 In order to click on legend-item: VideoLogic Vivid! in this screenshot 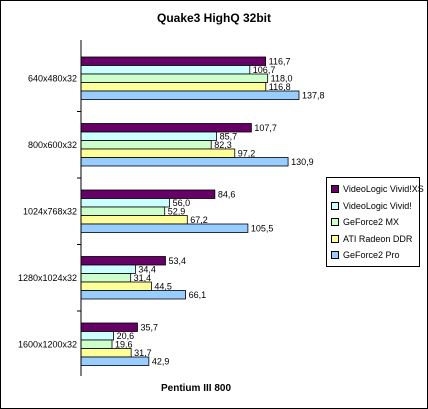, I will do `click(373, 206)`.